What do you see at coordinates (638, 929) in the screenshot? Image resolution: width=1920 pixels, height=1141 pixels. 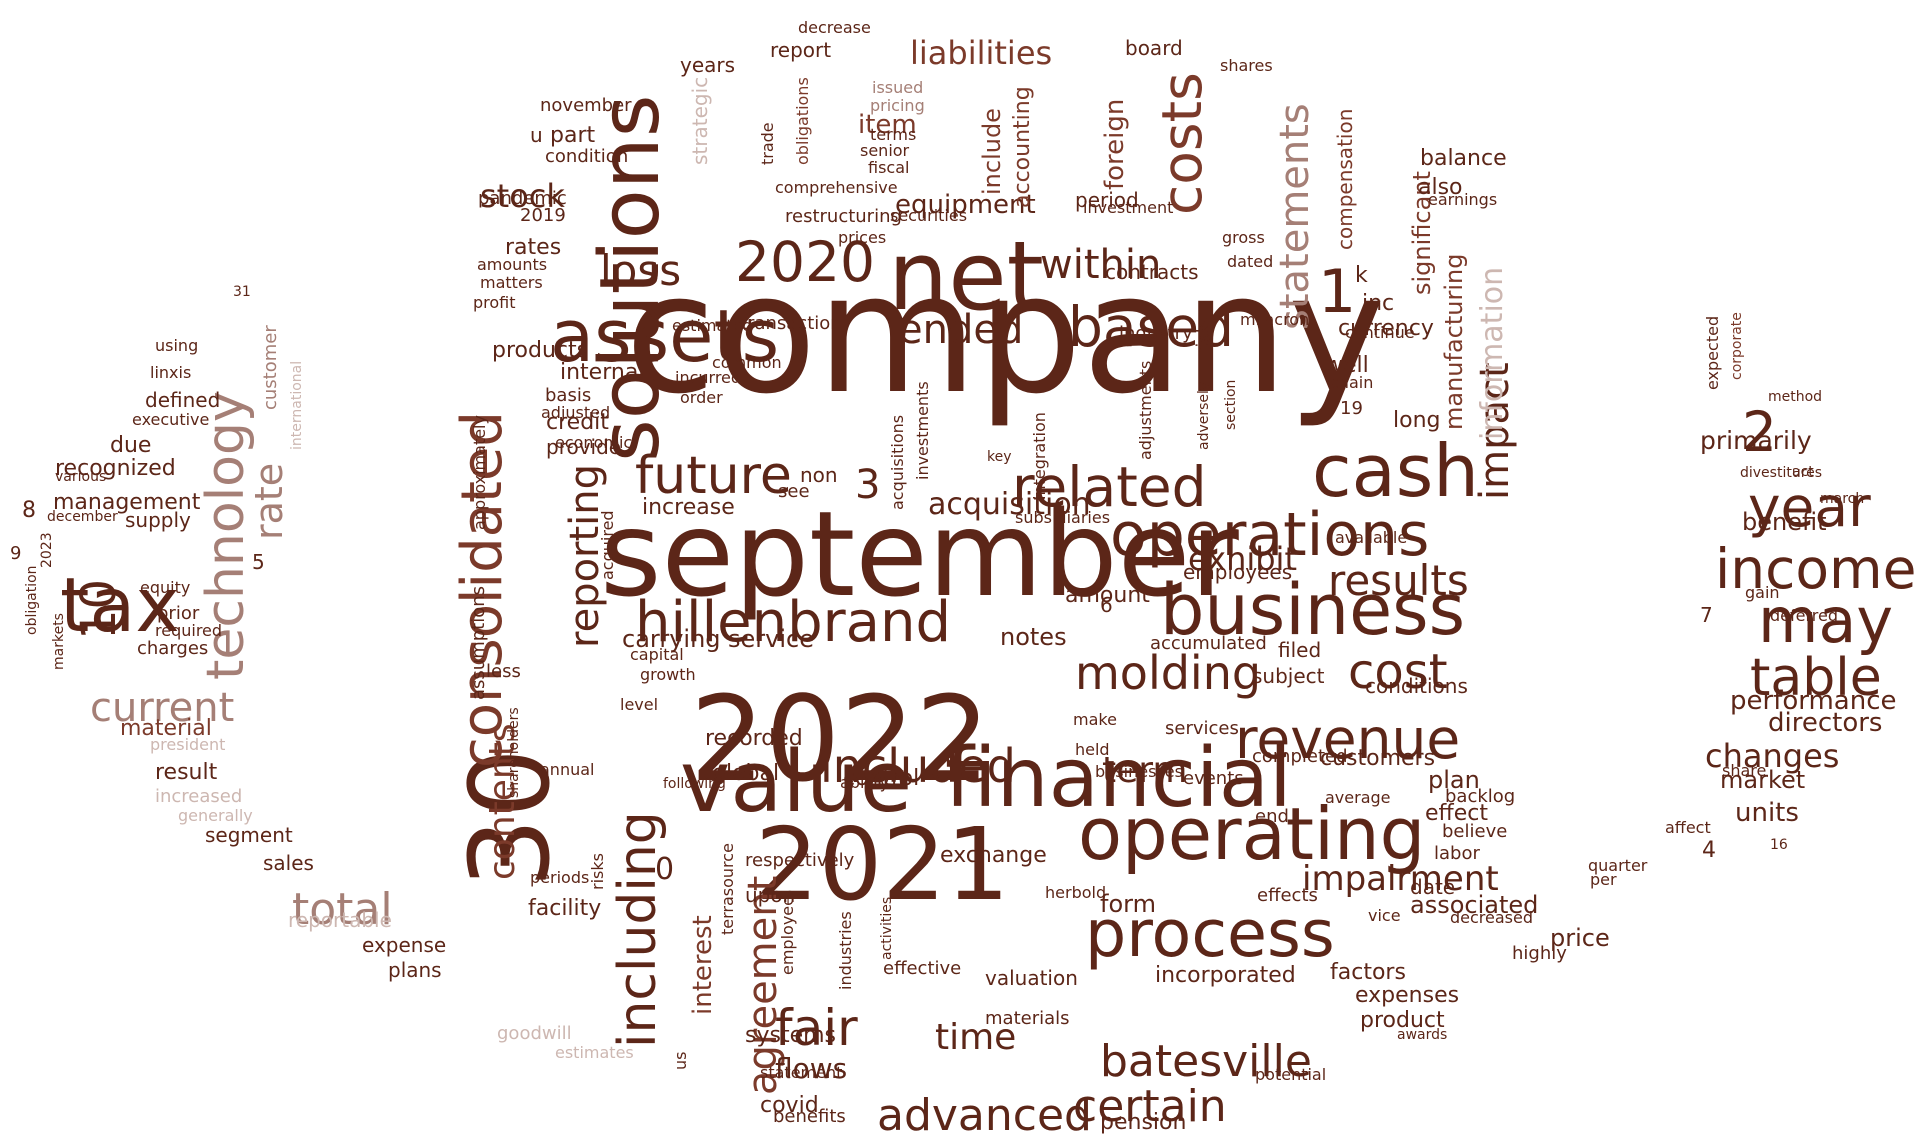 I see `word-including: including` at bounding box center [638, 929].